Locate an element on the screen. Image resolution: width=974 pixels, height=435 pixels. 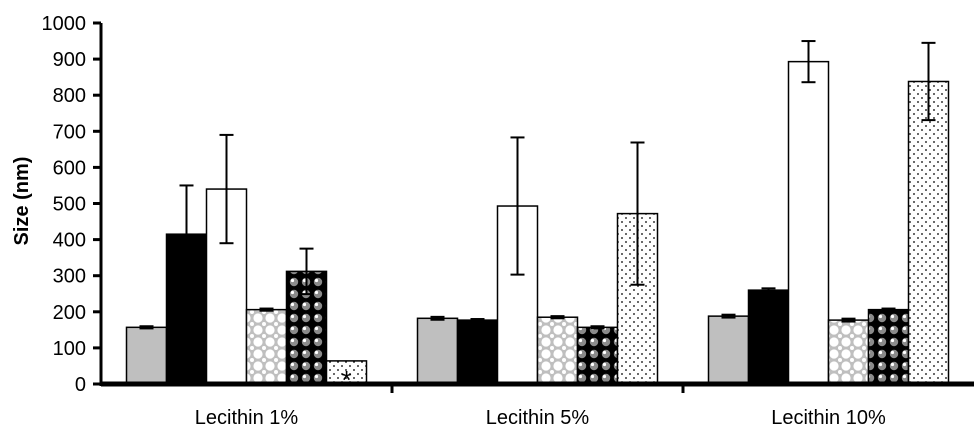
x-axis: Lecithin 1% Lecithin 5% Lecithin 10% is located at coordinates (540, 406).